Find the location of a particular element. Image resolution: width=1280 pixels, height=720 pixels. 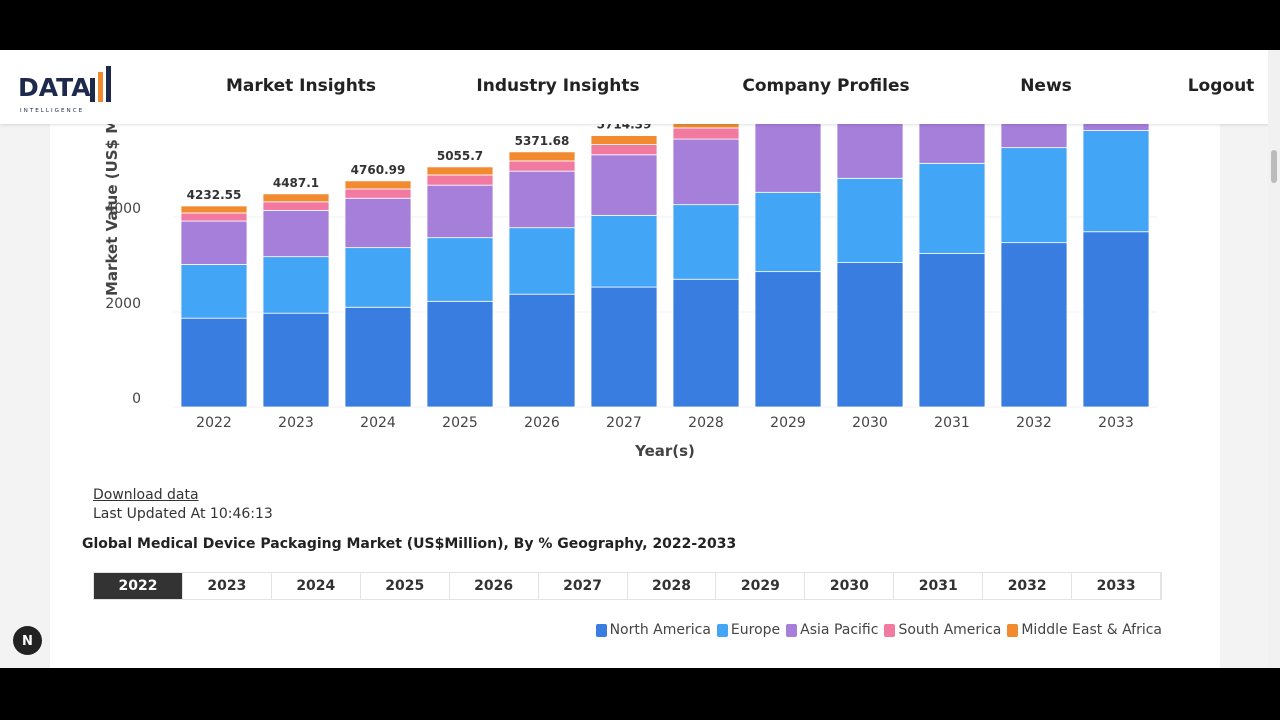

last-updated: Last Updated At 10:46:13 is located at coordinates (183, 514).